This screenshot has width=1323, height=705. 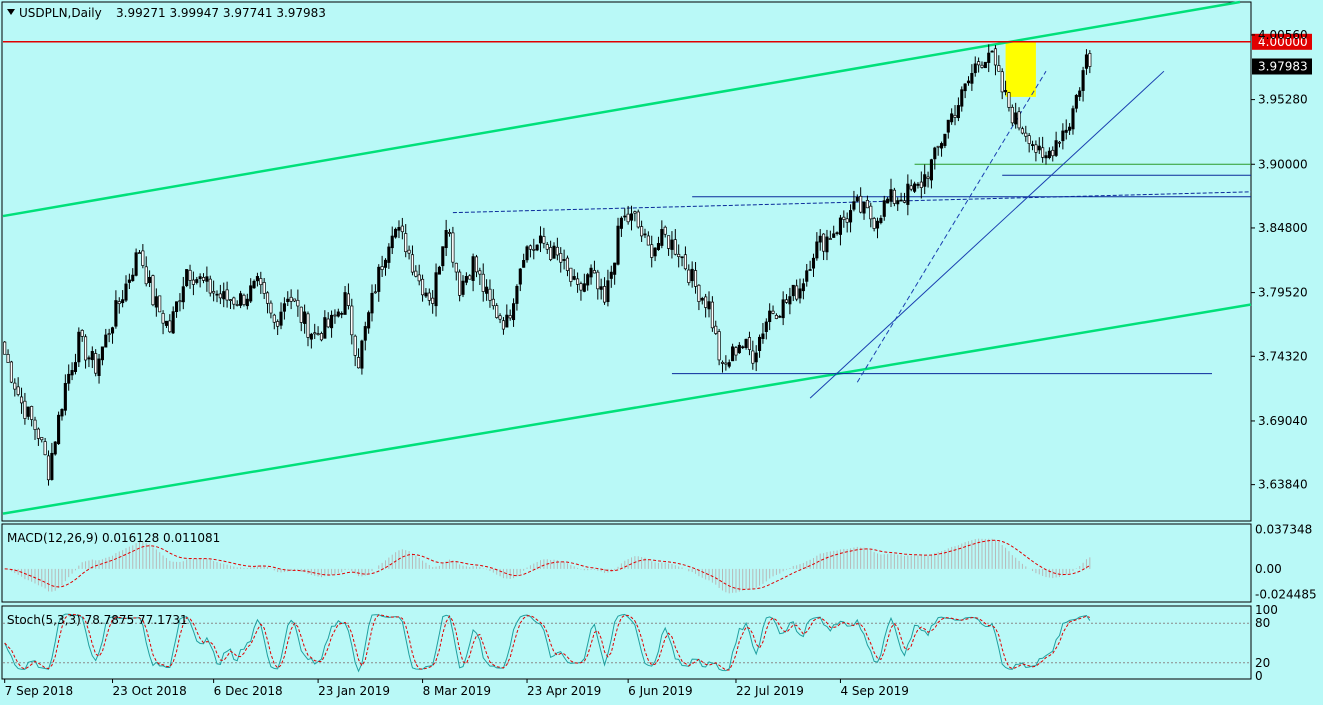 I want to click on dashed-trend-line, so click(x=852, y=202).